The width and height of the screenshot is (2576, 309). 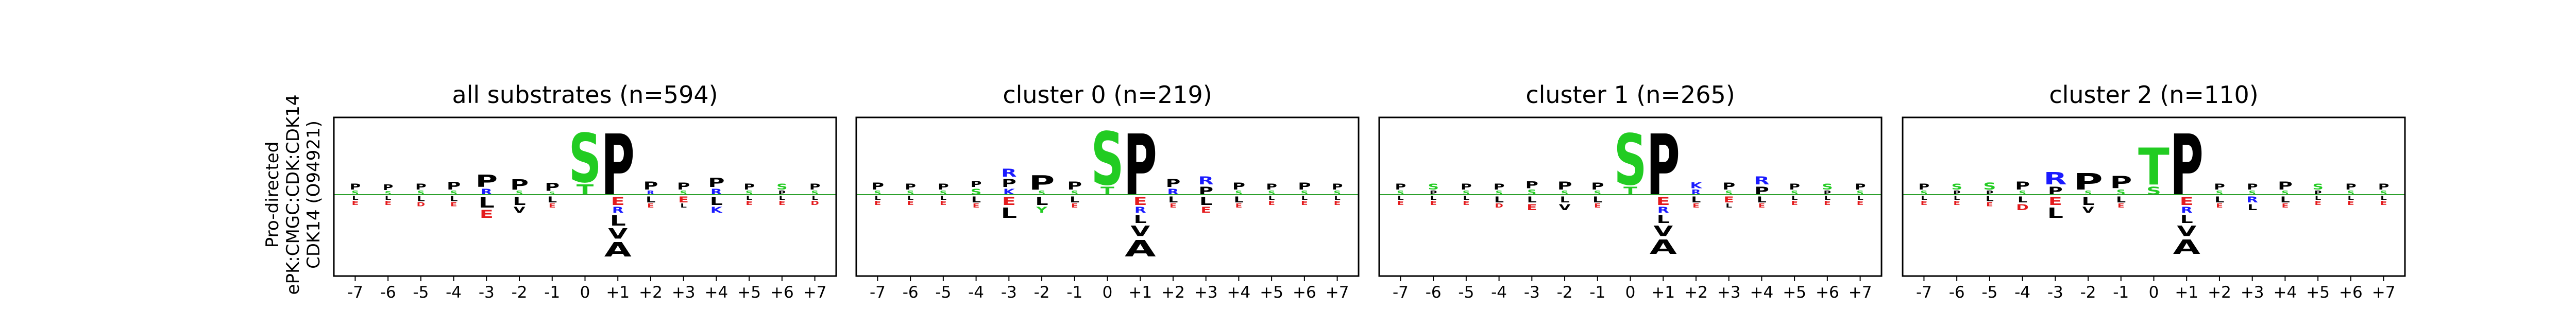 I want to click on panel-title: cluster 1 (n=265), so click(x=1631, y=95).